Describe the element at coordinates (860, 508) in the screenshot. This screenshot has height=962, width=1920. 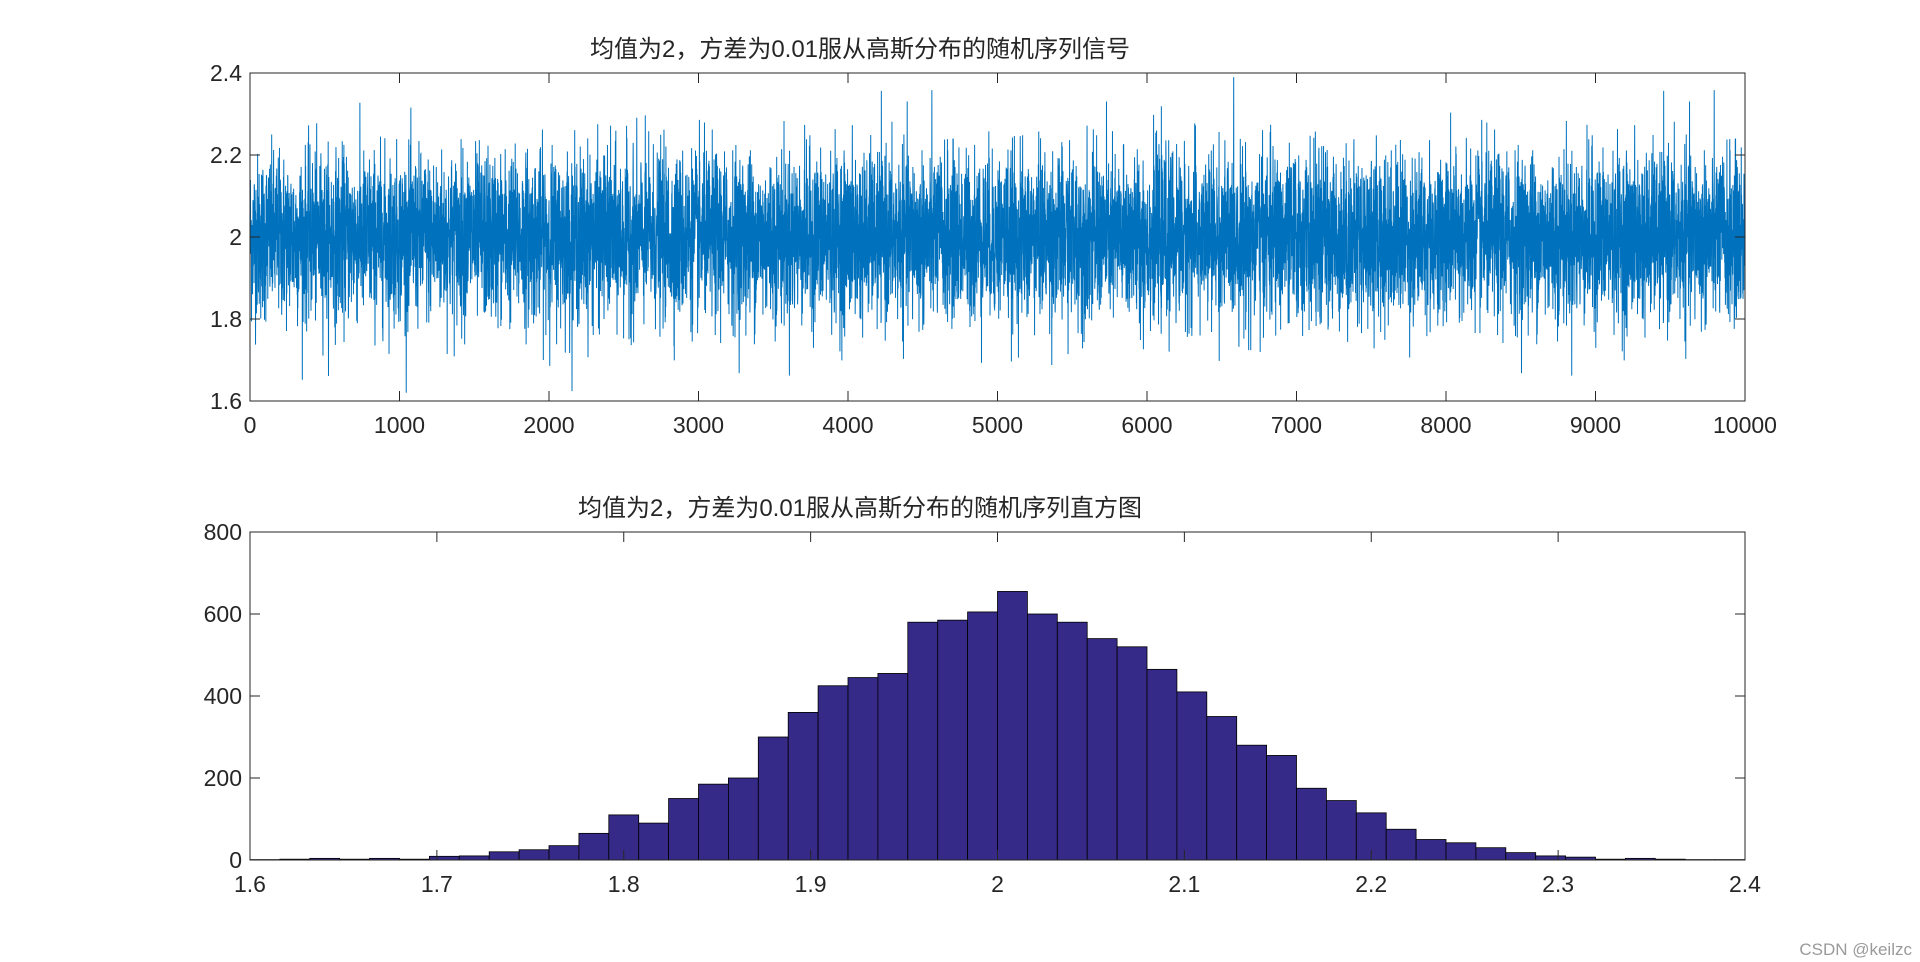
I see `histogram-plot-title: 均值为2，方差为0.01服从高斯分布的随机序列直方图` at that location.